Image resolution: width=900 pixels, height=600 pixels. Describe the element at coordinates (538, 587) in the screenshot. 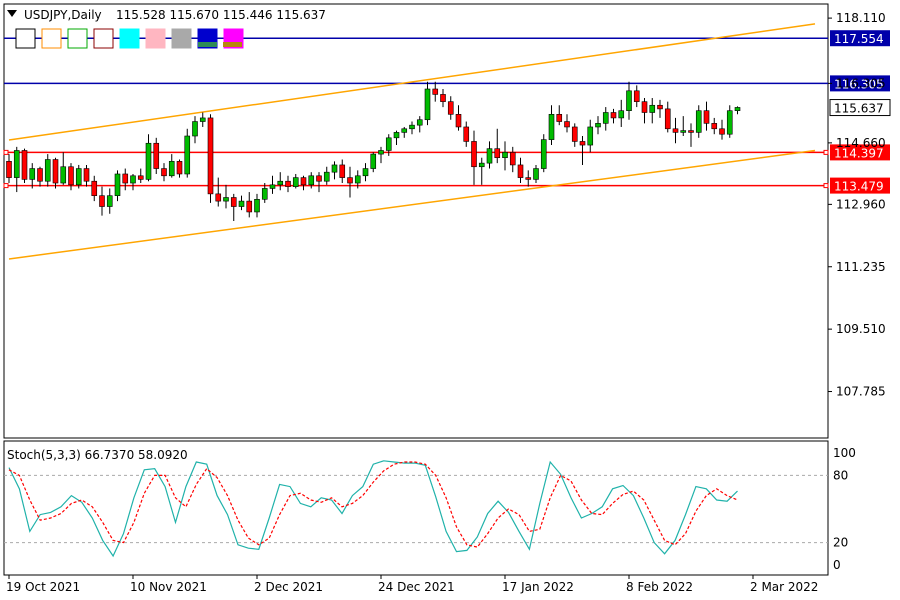

I see `time-tick-label: 17 Jan 2022` at that location.